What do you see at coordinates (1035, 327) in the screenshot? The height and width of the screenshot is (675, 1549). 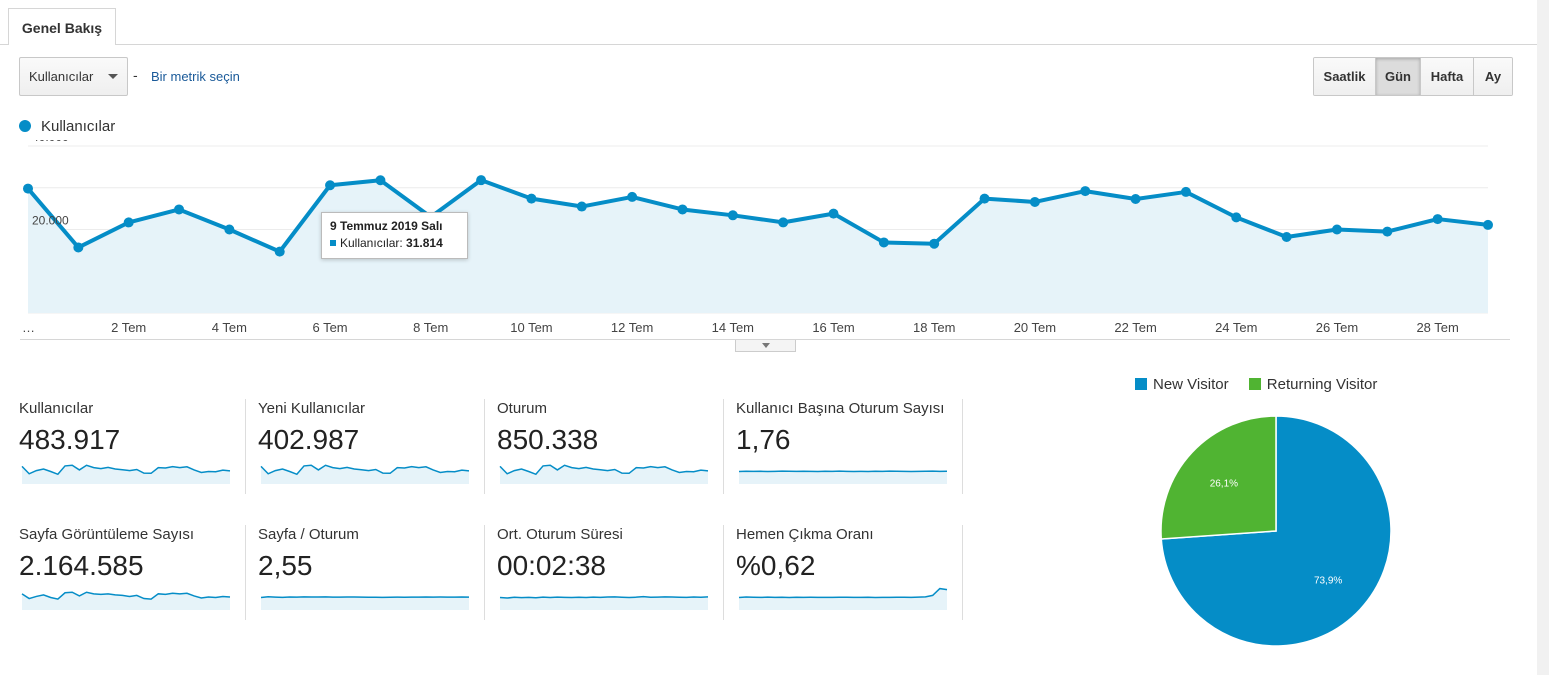 I see `x-tick-label: 20 Tem` at bounding box center [1035, 327].